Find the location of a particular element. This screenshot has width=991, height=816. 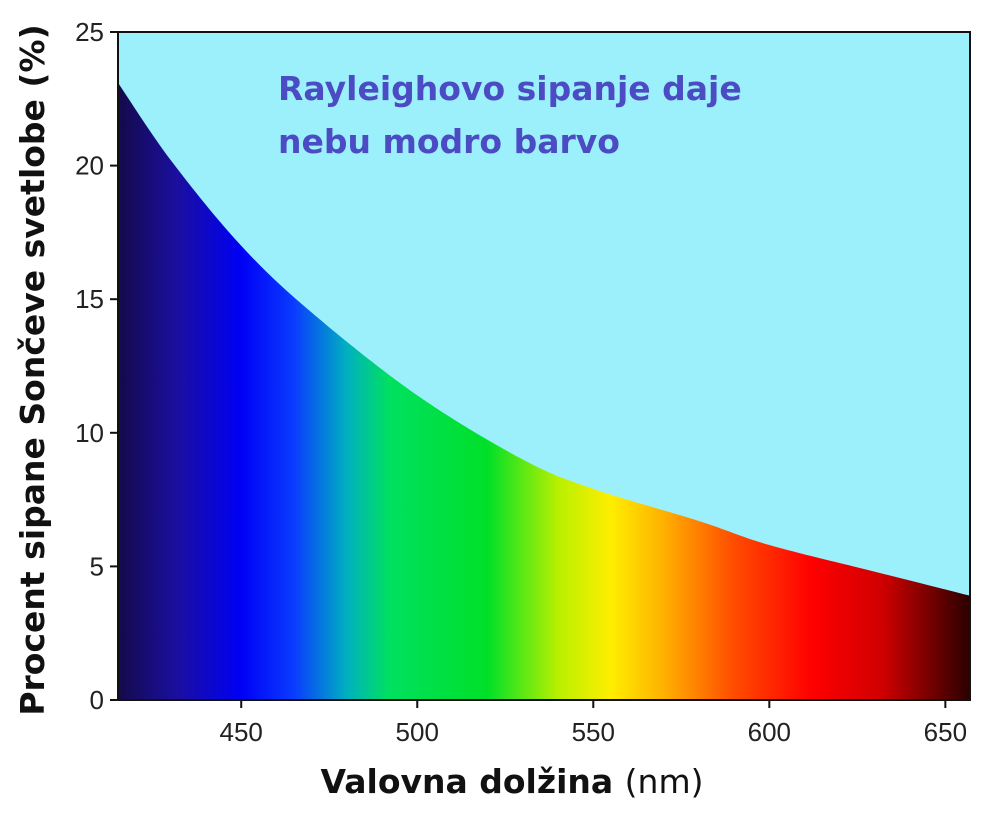

x-axis-ticks: 450 500 550 600 650 is located at coordinates (593, 723).